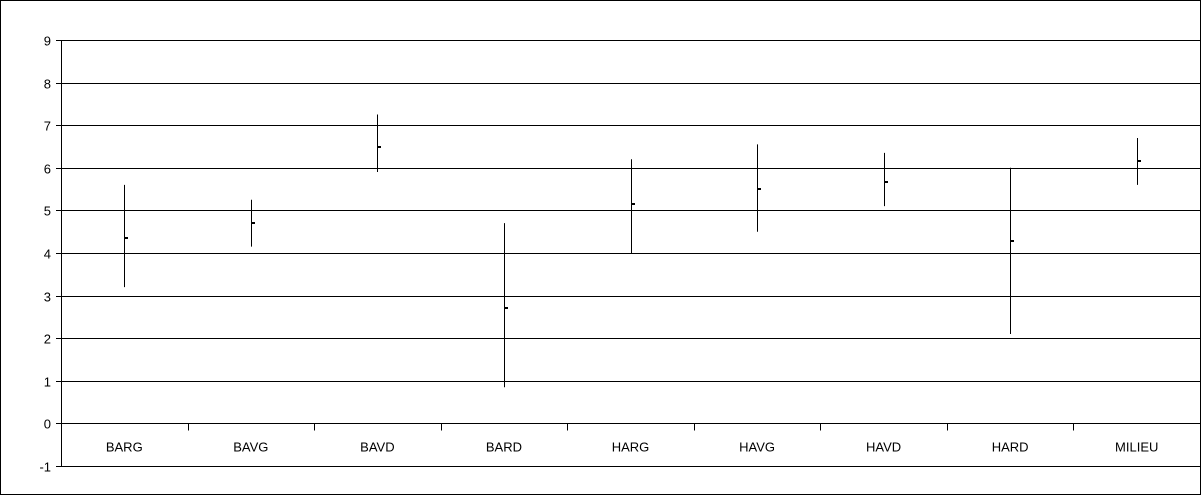  I want to click on y-tick-label: 3, so click(47, 297).